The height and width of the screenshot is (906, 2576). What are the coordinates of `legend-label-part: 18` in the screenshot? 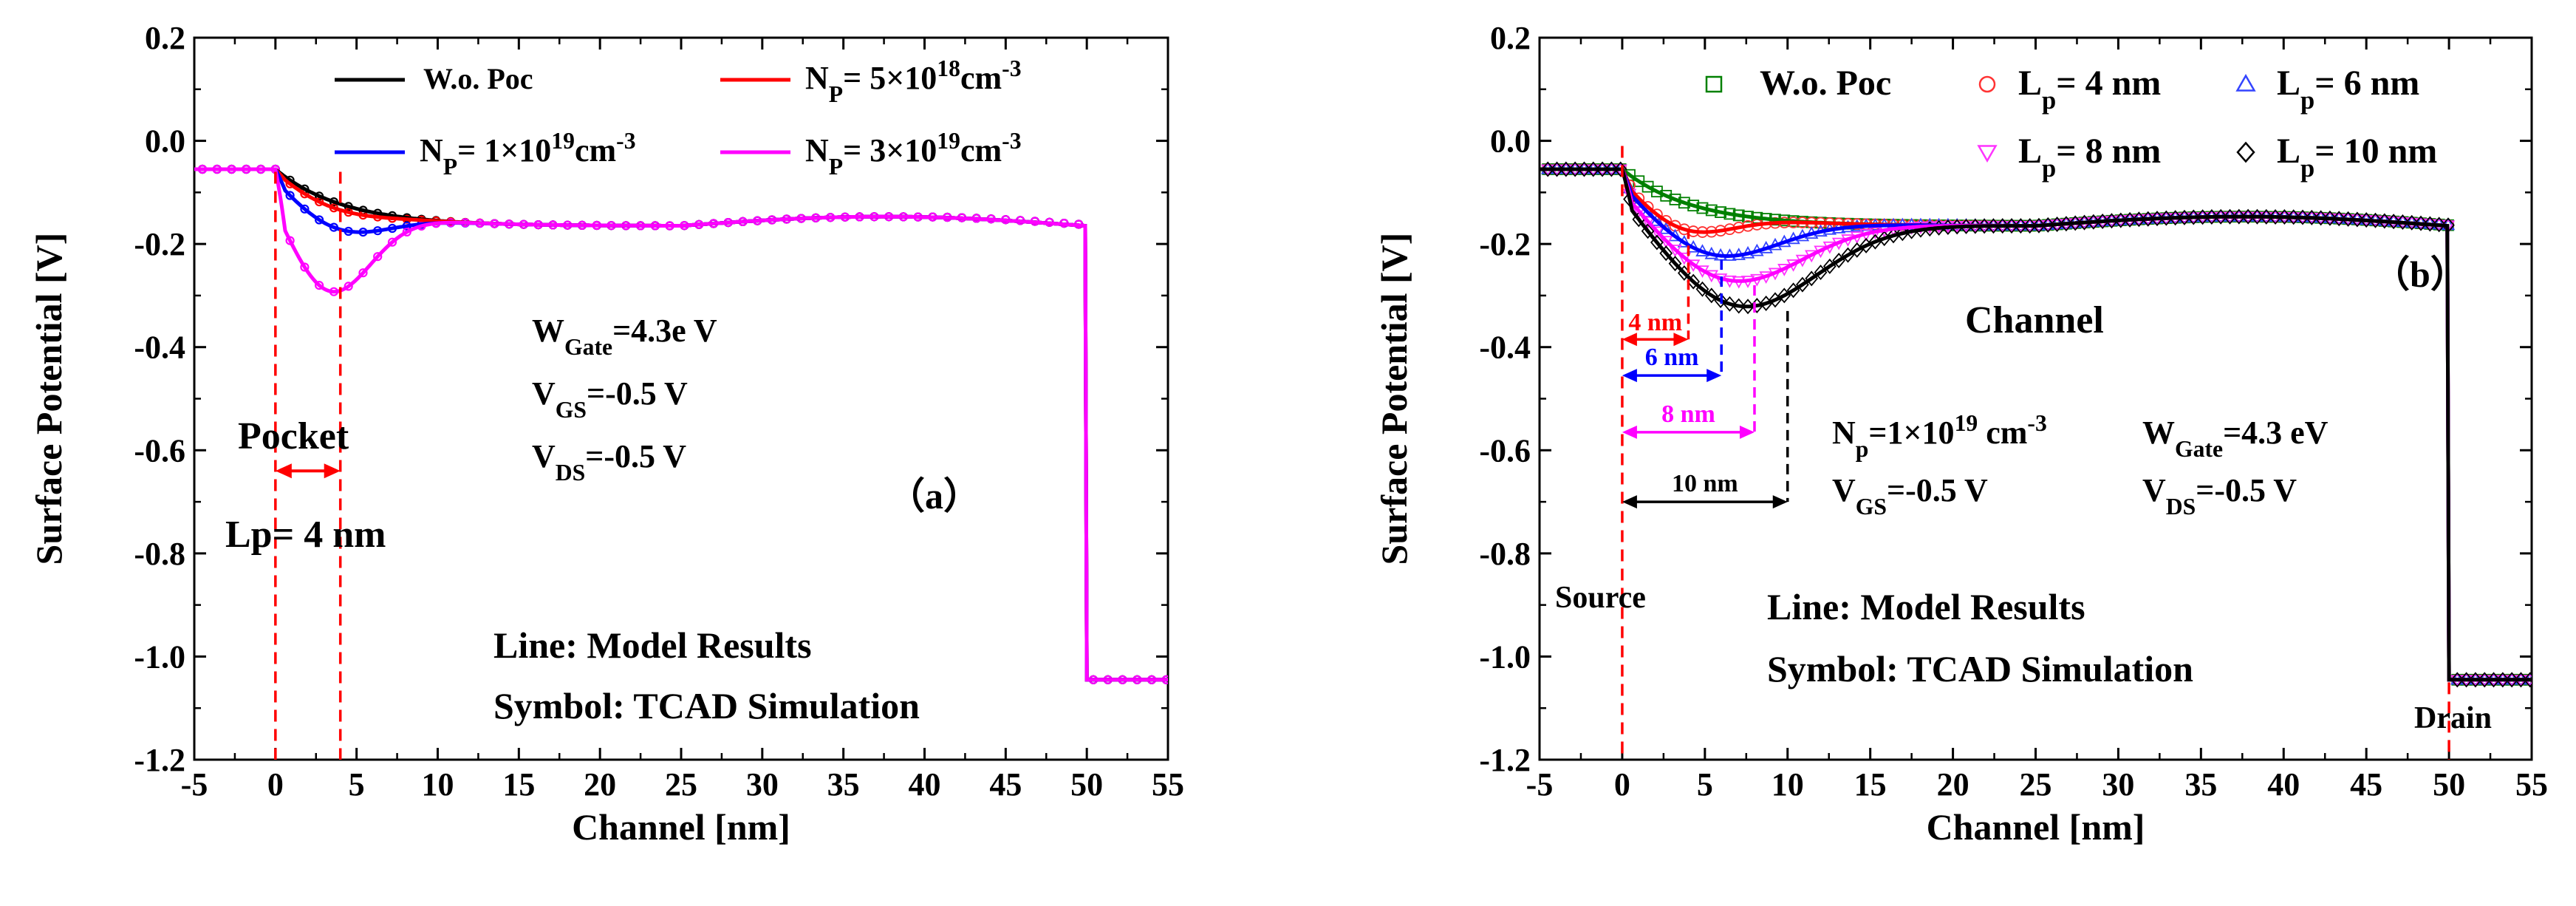 It's located at (948, 68).